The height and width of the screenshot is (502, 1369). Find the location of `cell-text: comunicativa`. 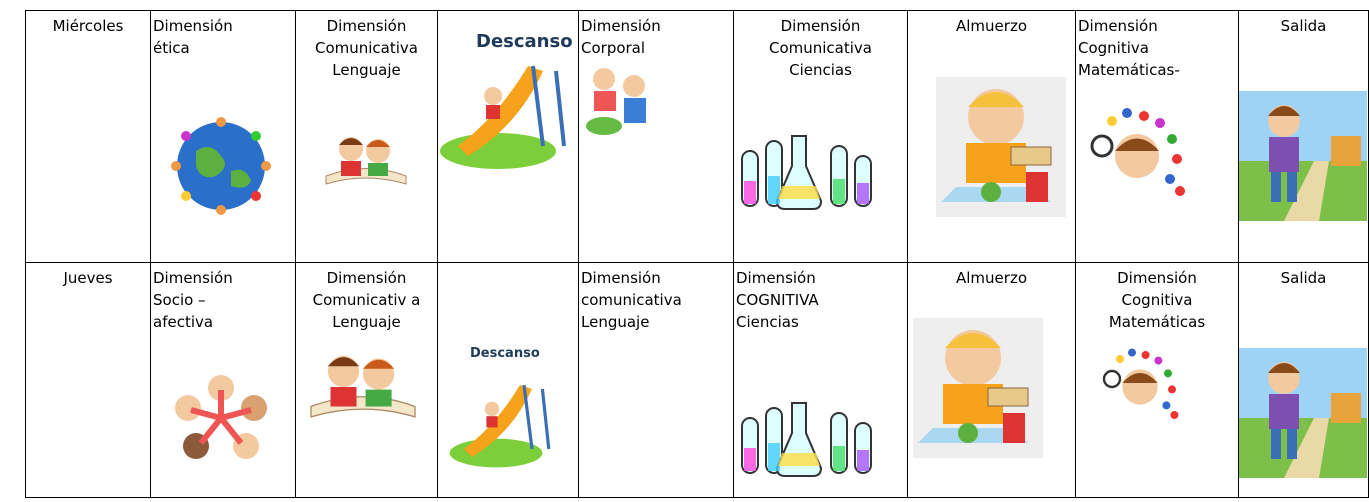

cell-text: comunicativa is located at coordinates (631, 300).